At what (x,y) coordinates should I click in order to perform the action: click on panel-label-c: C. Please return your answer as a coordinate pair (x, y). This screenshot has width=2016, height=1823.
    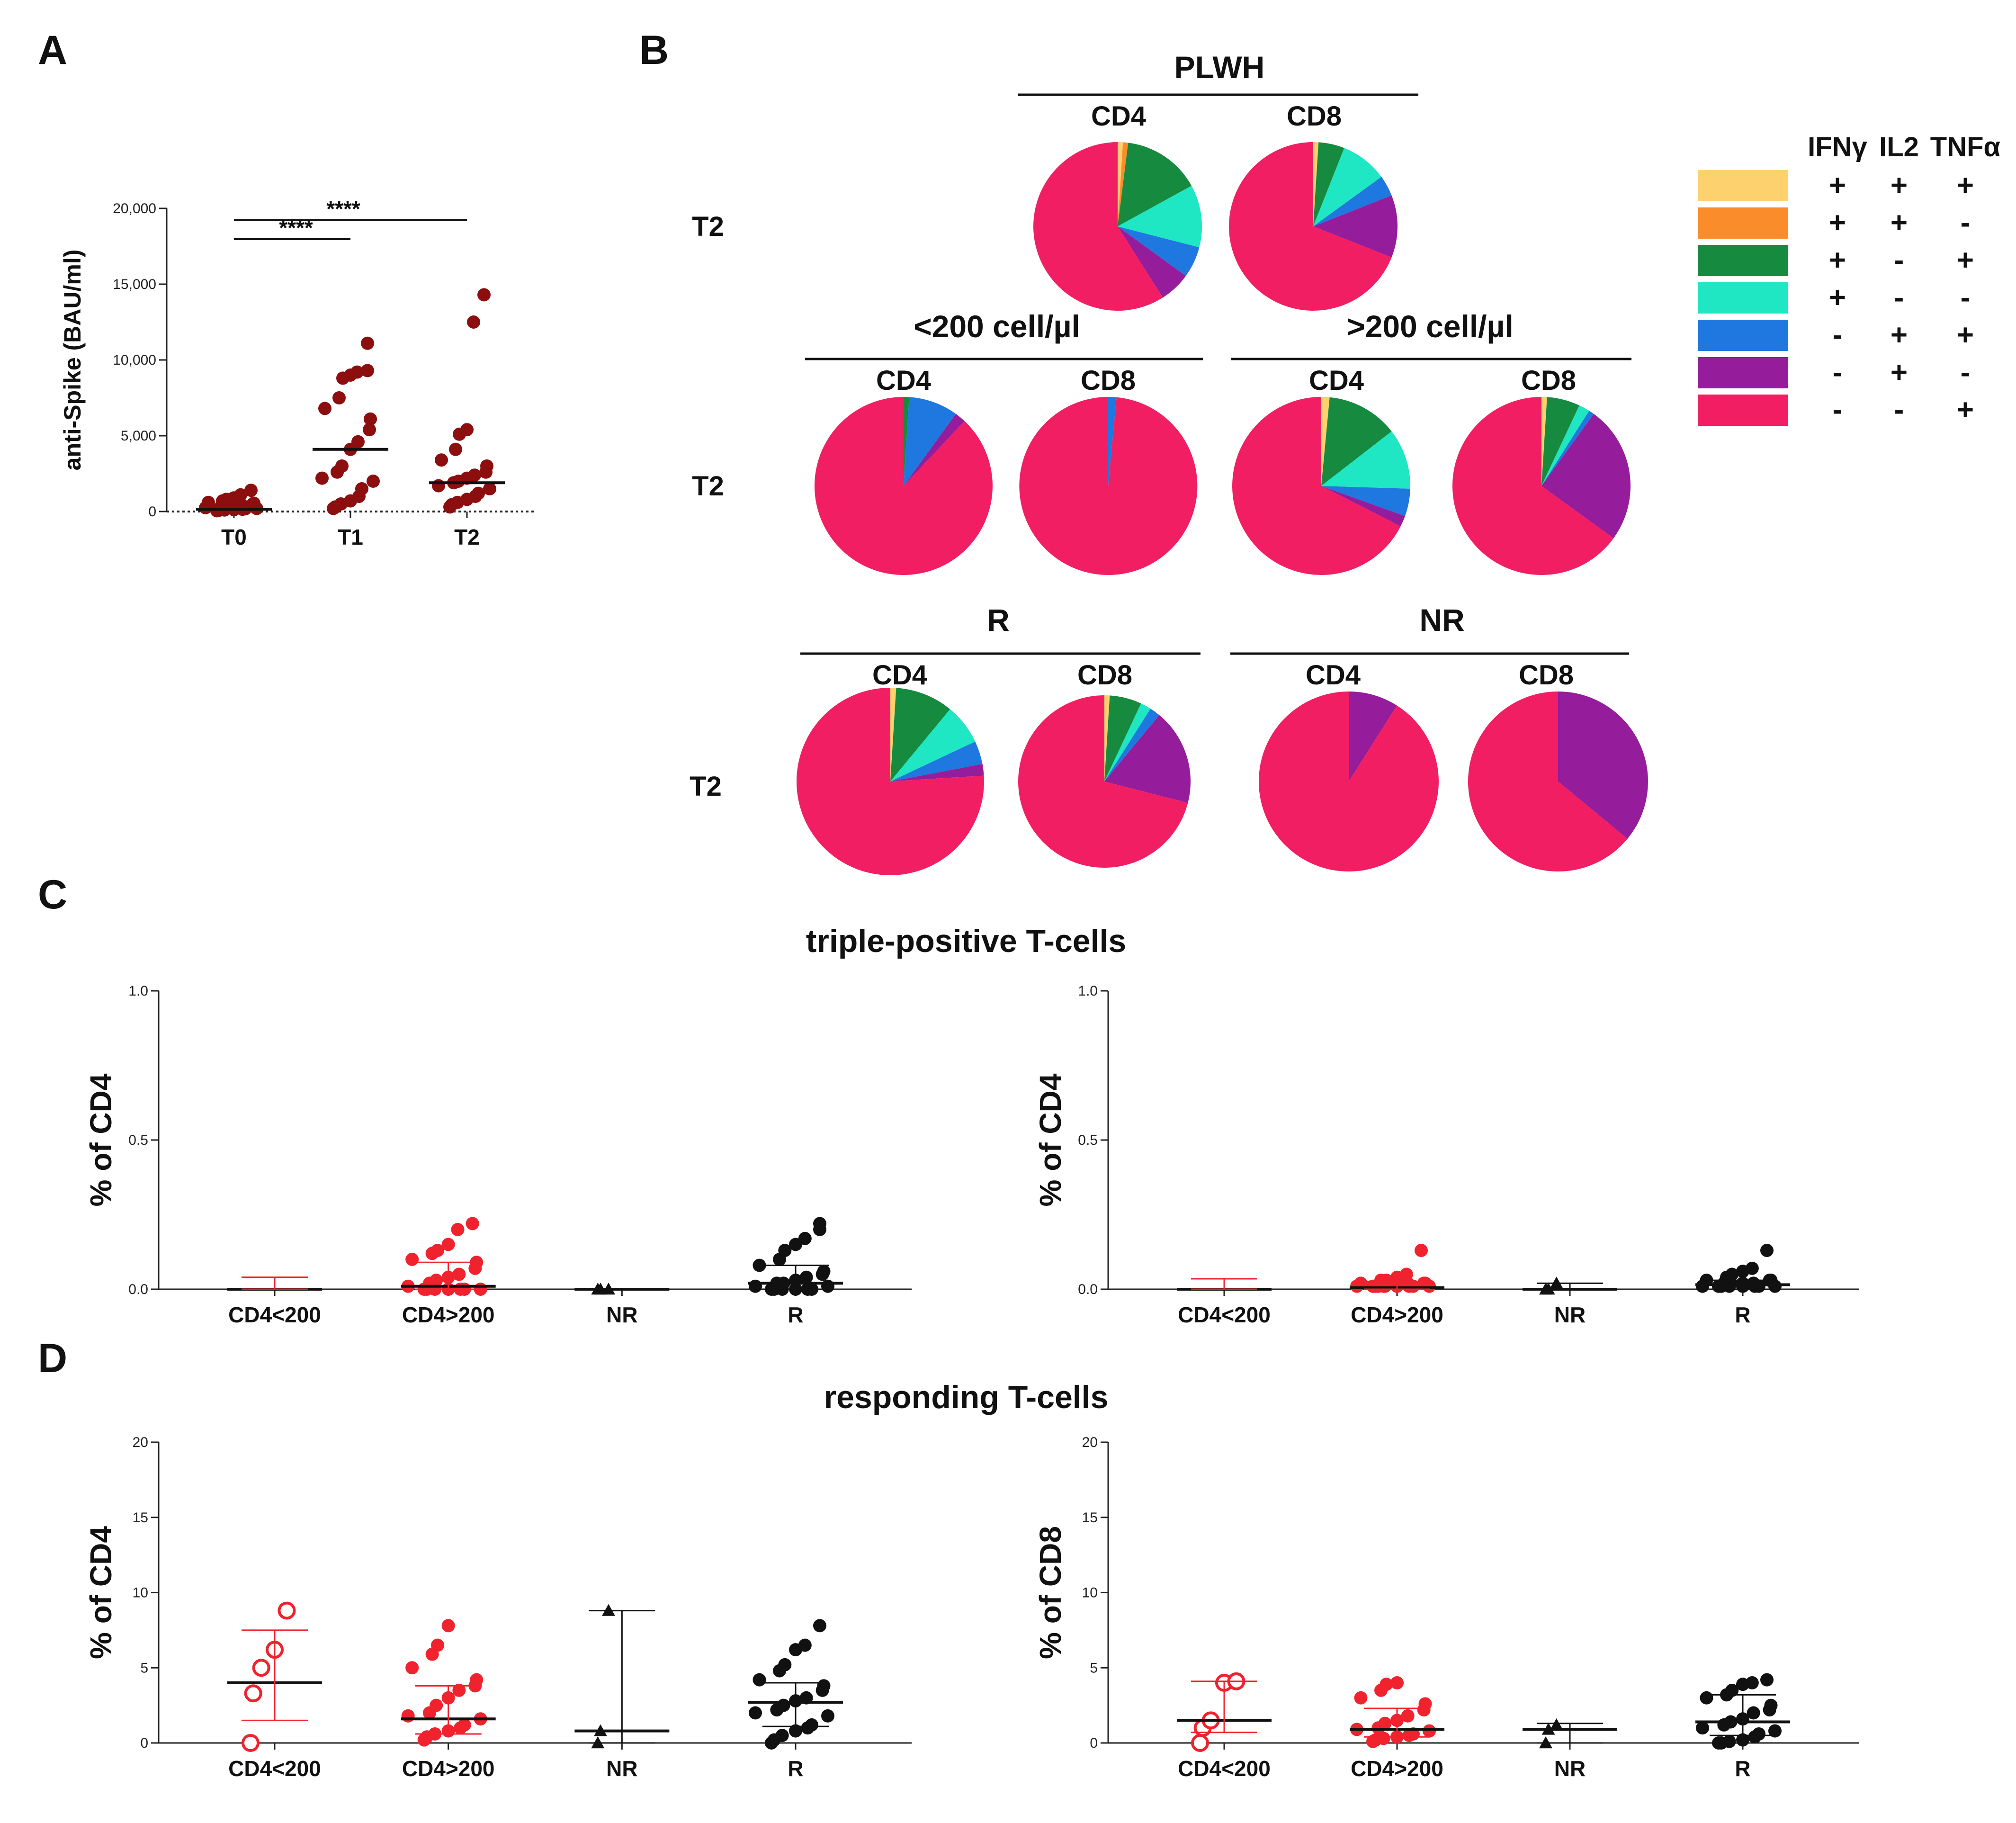
    Looking at the image, I should click on (52, 894).